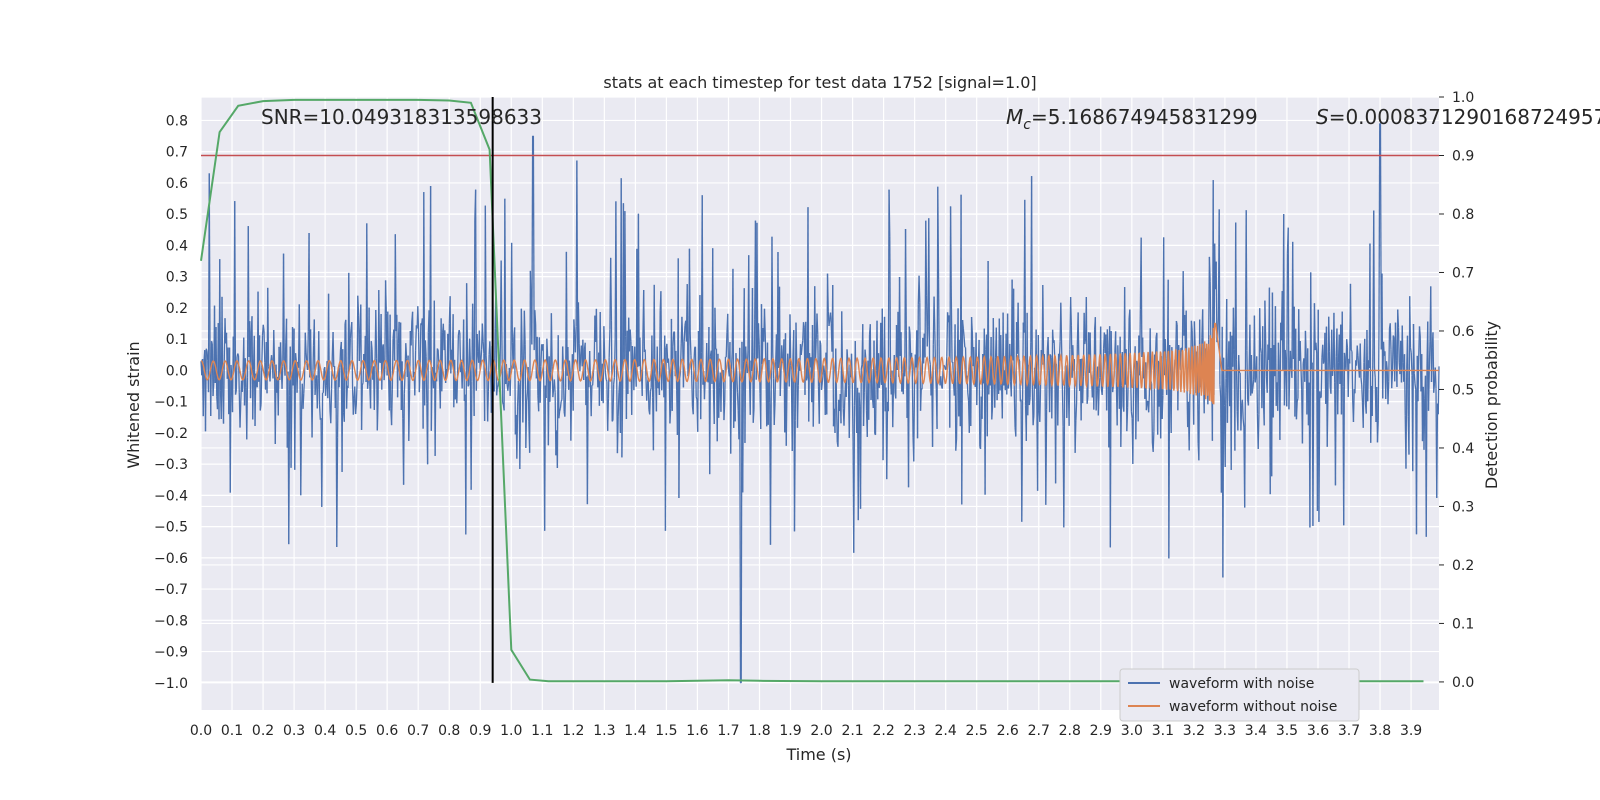  Describe the element at coordinates (1463, 98) in the screenshot. I see `y-tick-label-right: 1.0` at that location.